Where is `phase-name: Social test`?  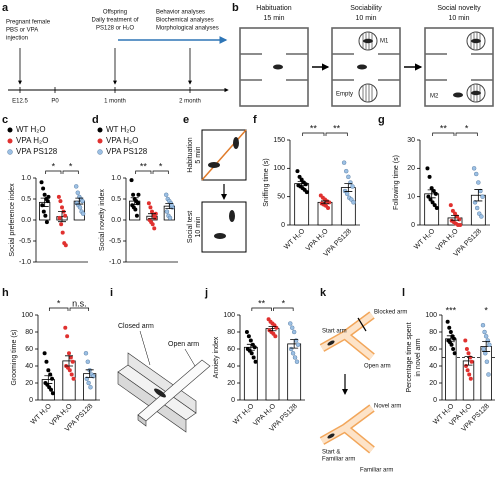 phase-name: Social test is located at coordinates (190, 227).